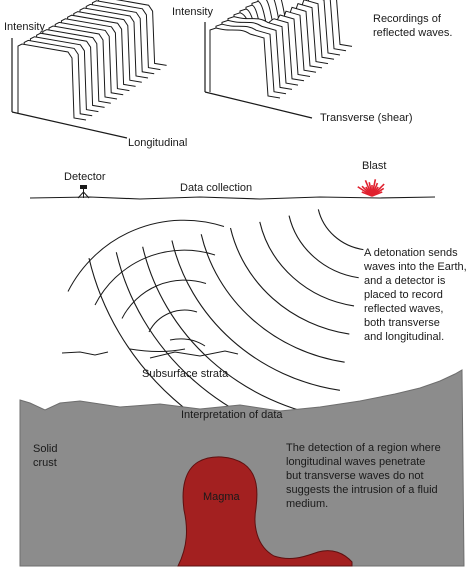 The image size is (471, 571). I want to click on longitudinal-trace, so click(52, 82).